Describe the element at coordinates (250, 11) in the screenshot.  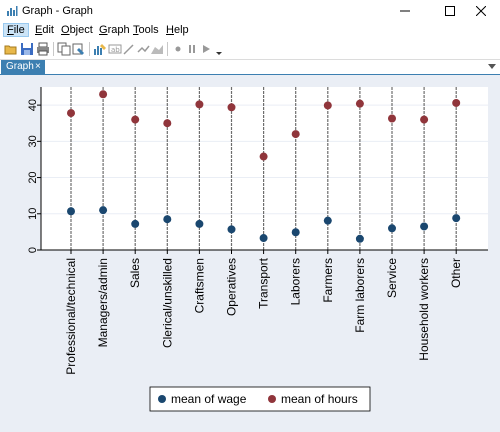
I see `title-bar: Graph - Graph` at that location.